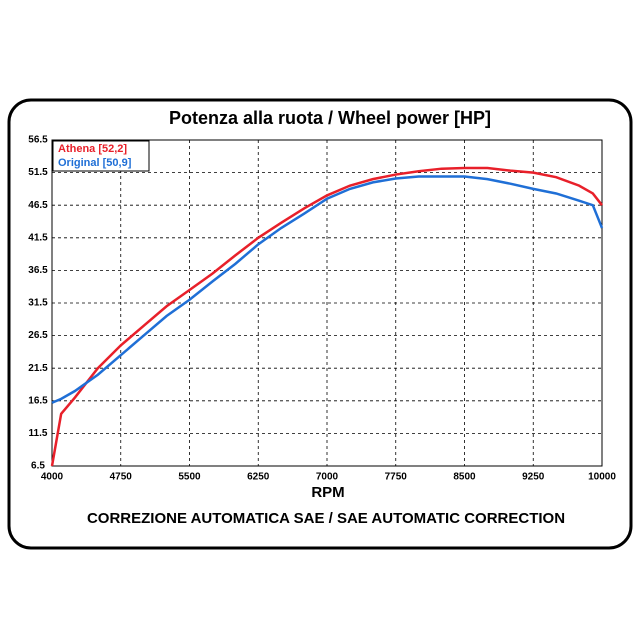  I want to click on x-axis-label: RPM, so click(327, 492).